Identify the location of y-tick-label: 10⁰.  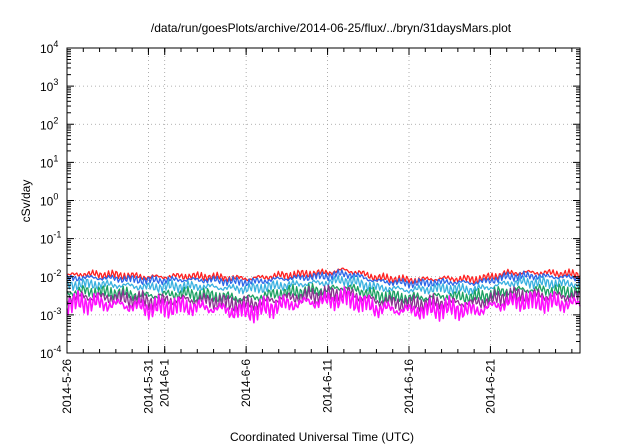
(49, 200).